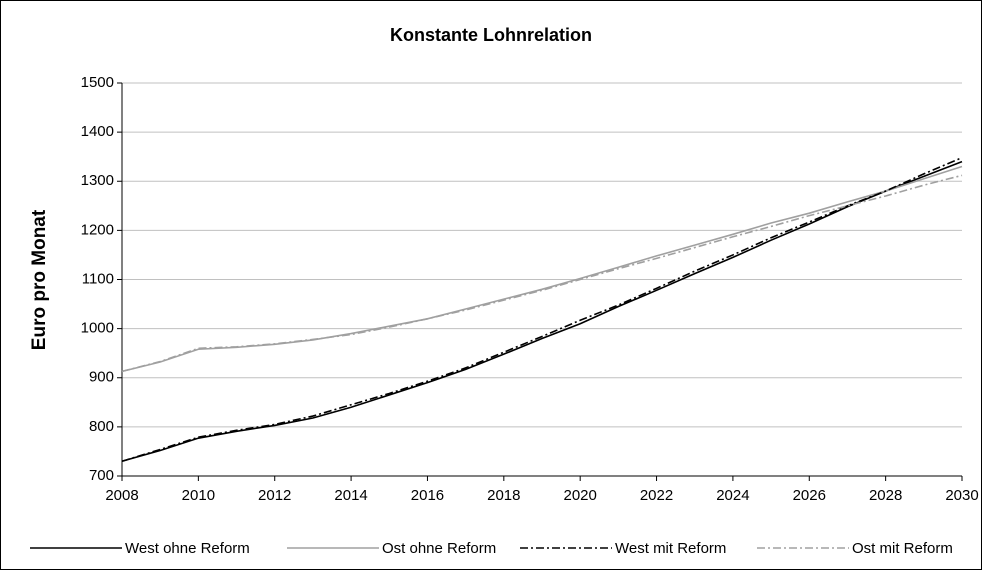  I want to click on x-tick-label: 2018, so click(503, 495).